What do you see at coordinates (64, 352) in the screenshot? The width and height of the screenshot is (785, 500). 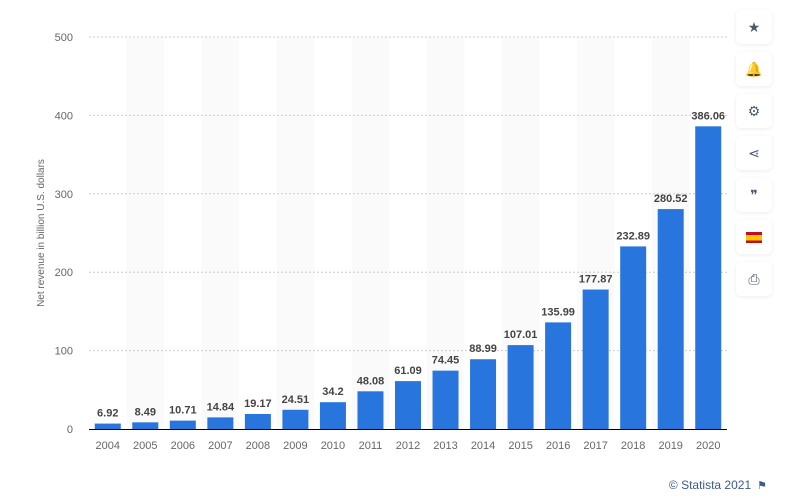 I see `y-tick-label: 100` at bounding box center [64, 352].